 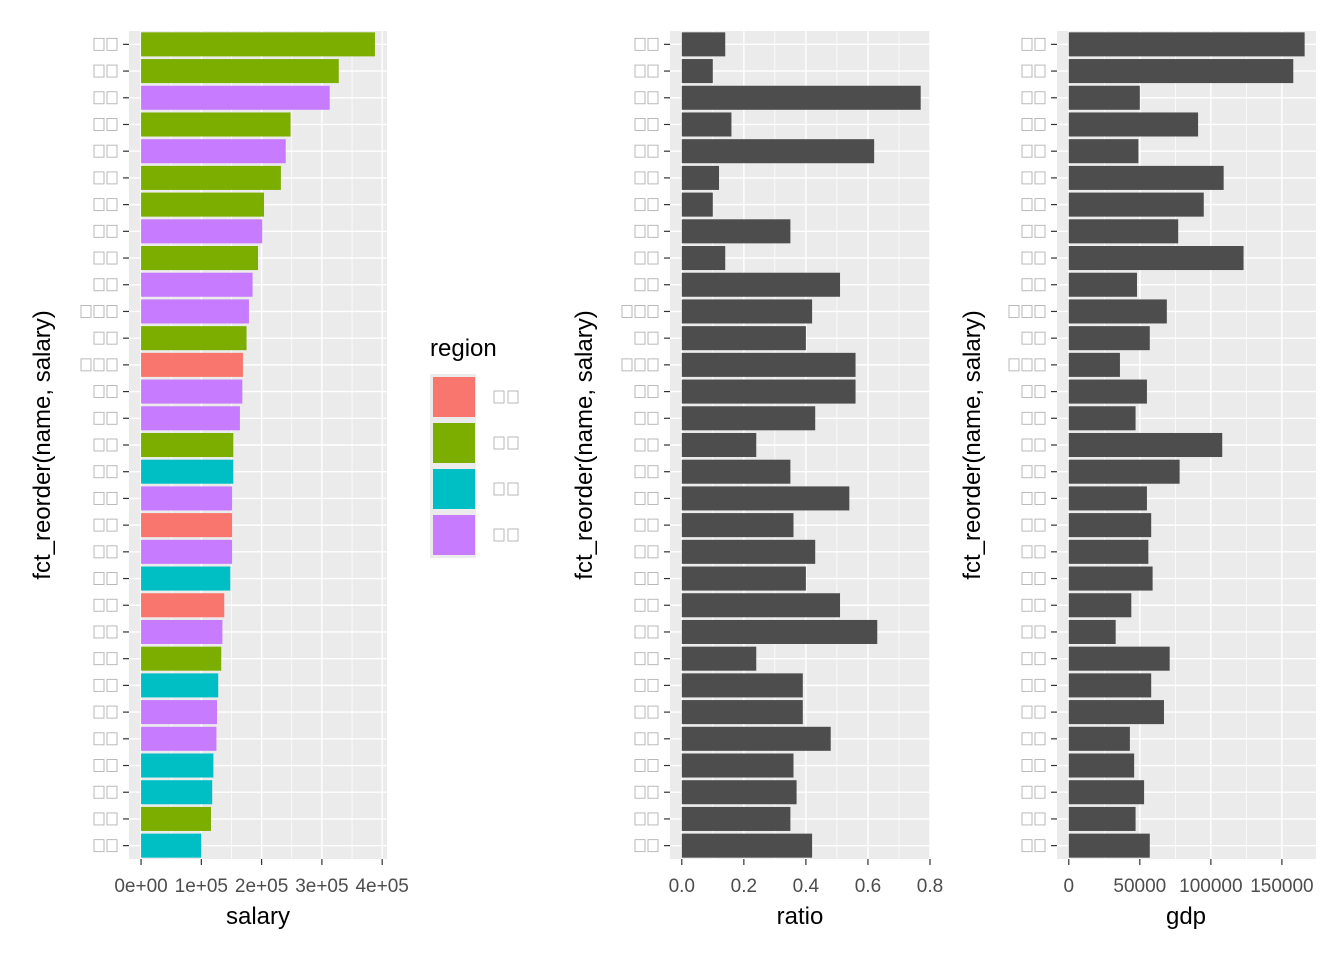 I want to click on gdp-y-axis-title: fct_reorder(name, salary), so click(x=972, y=444).